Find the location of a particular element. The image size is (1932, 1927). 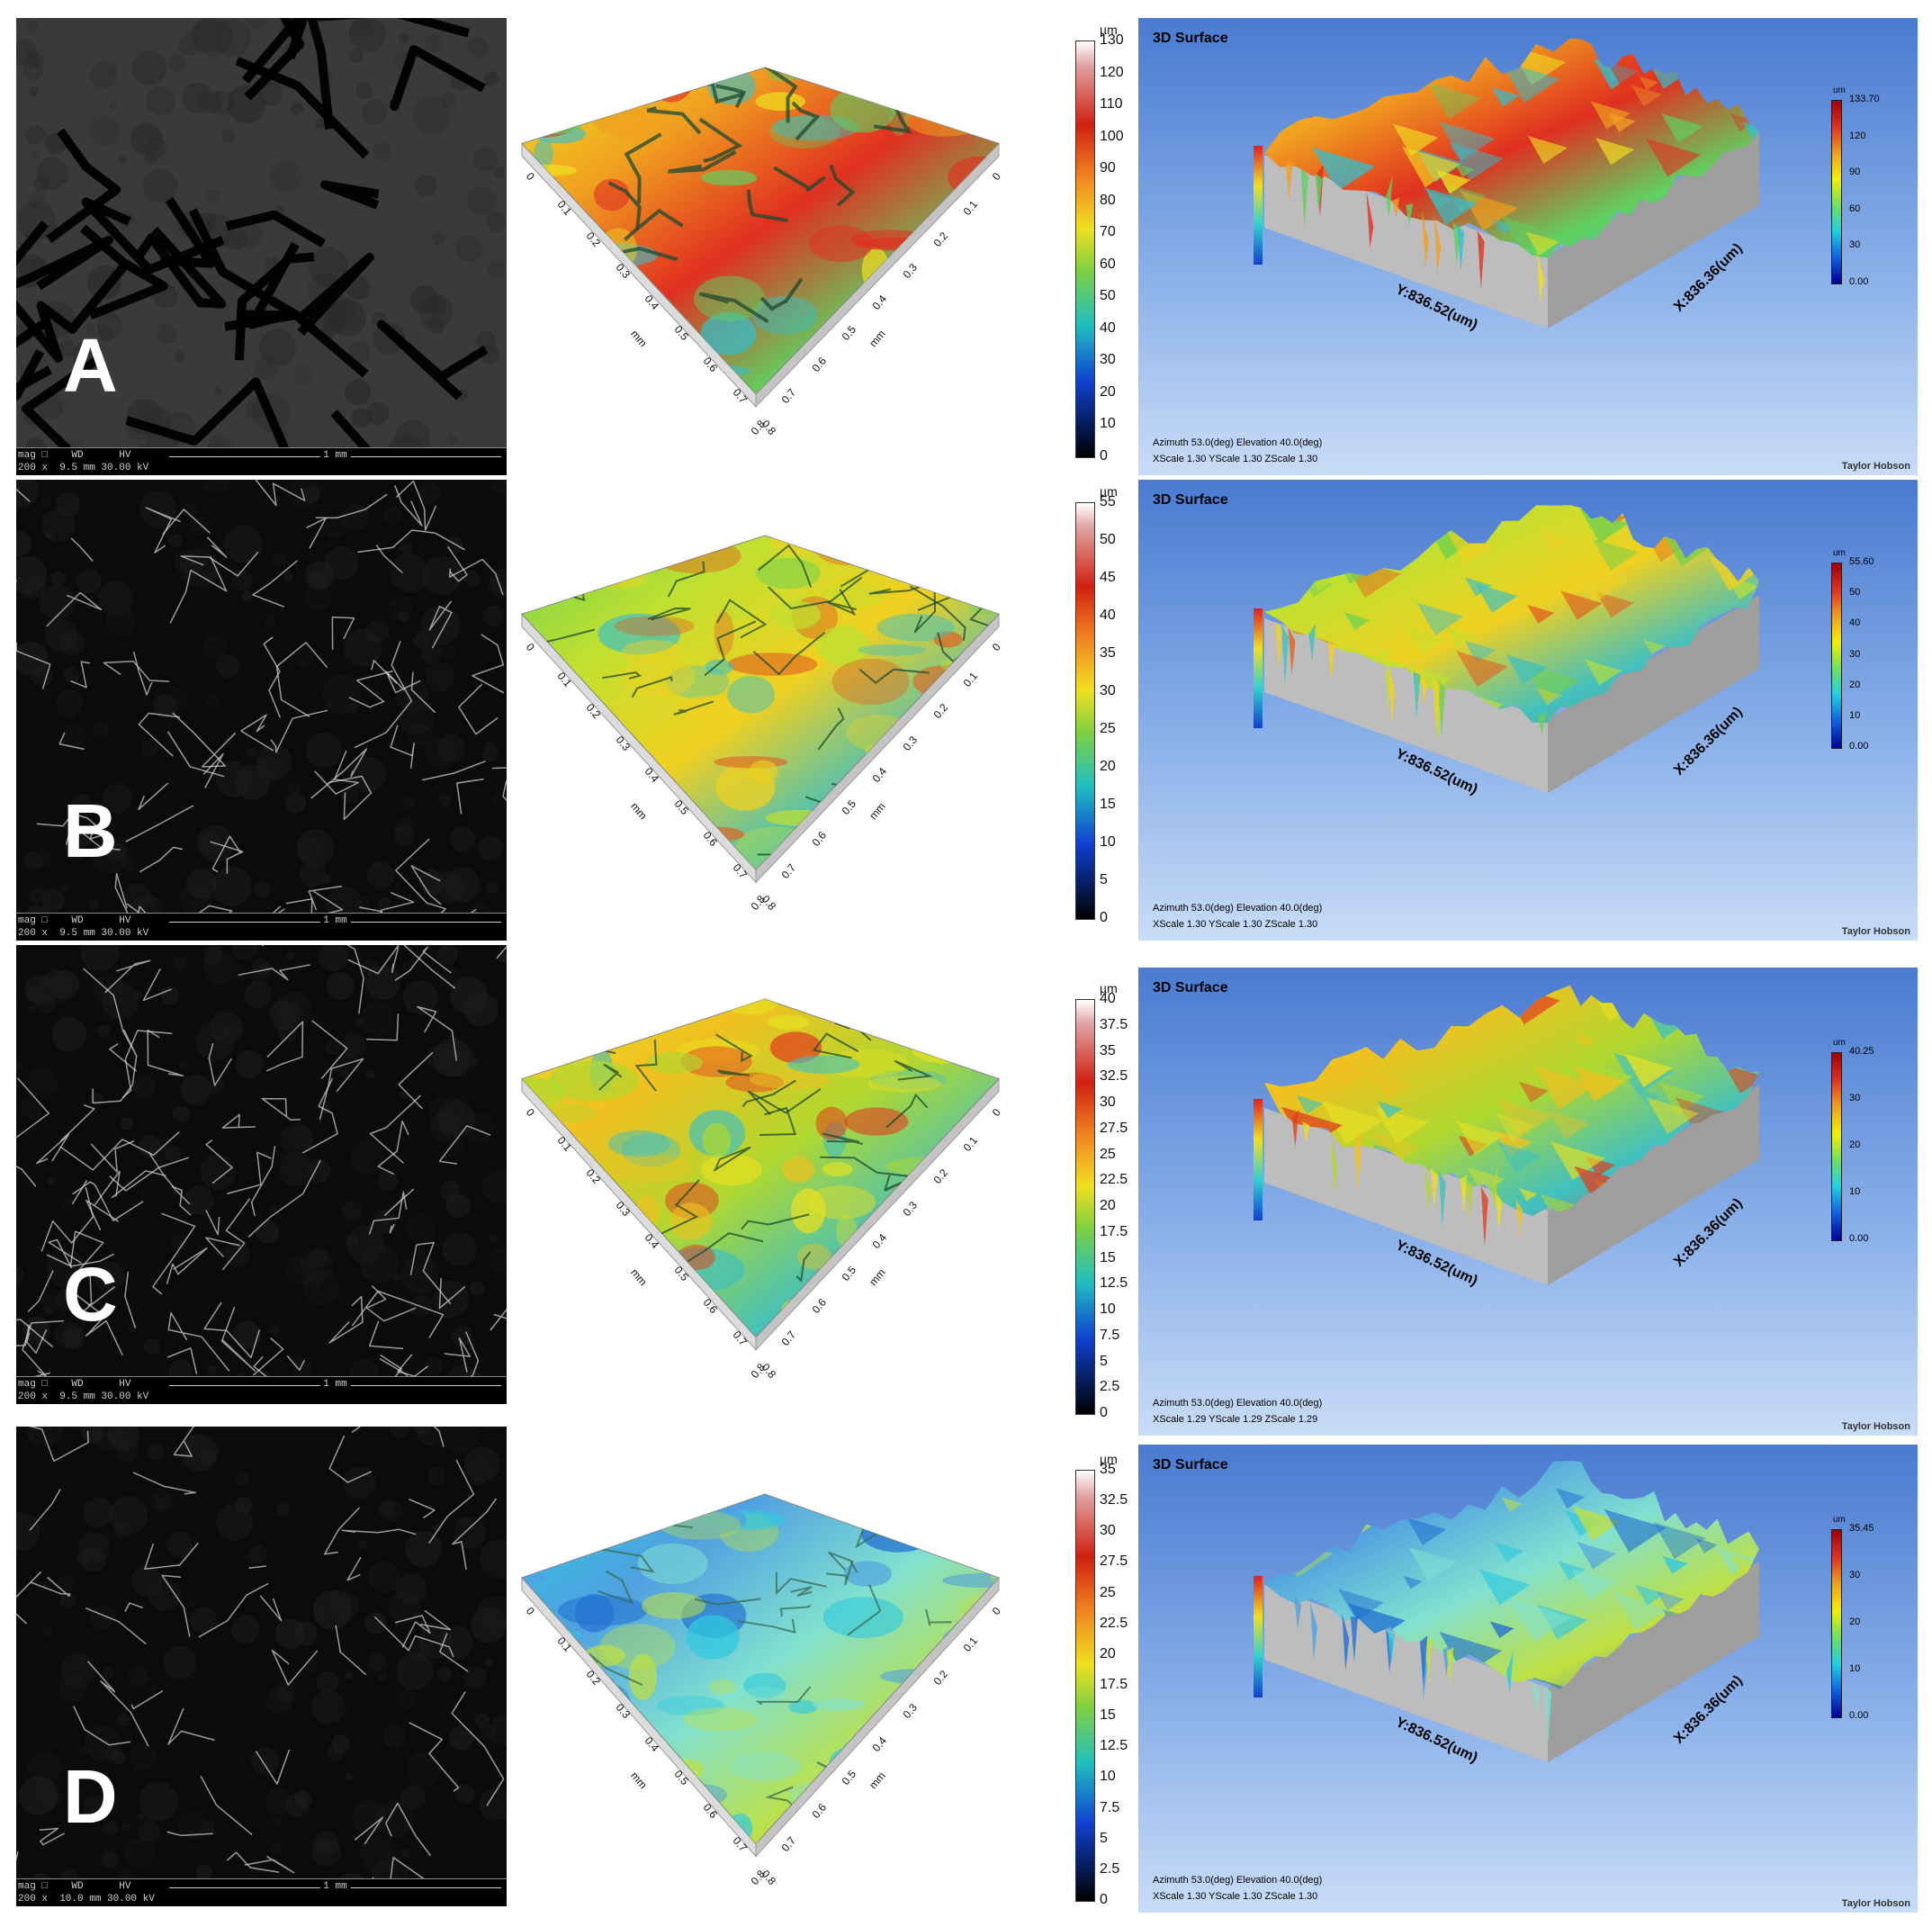

colorbar-tick: 120 is located at coordinates (1112, 72).